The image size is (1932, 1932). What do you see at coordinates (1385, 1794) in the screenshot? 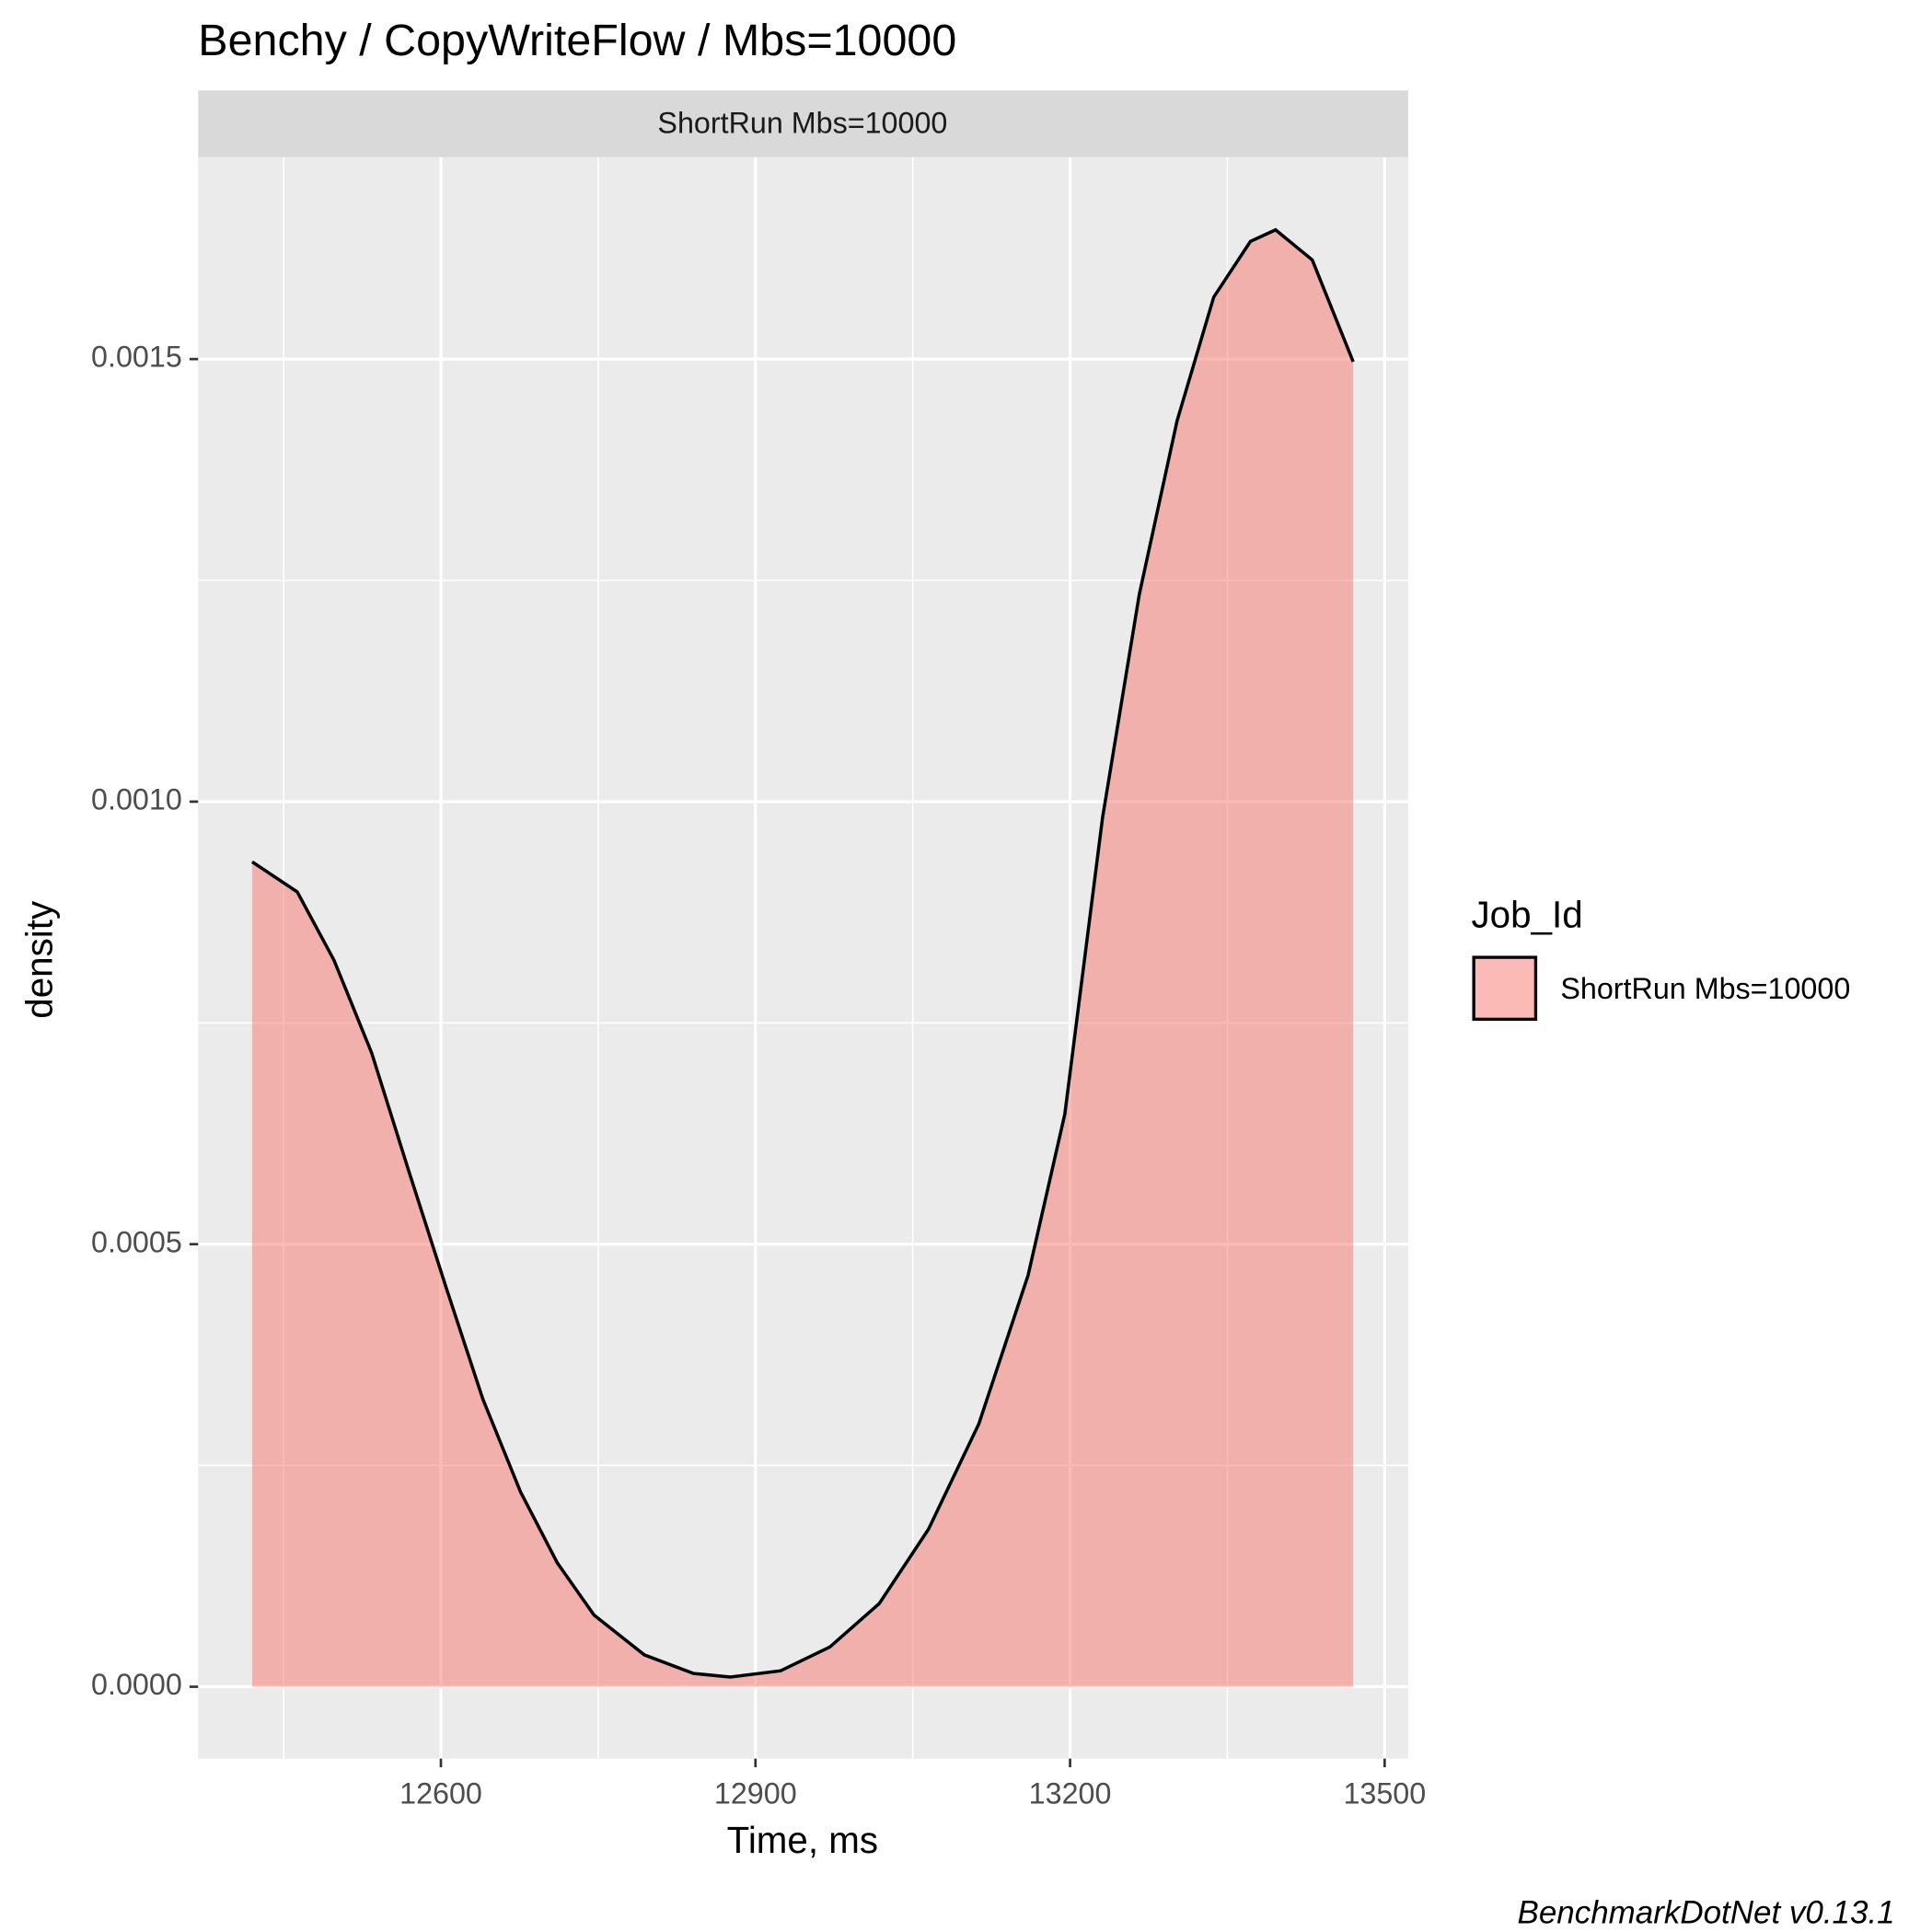
I see `x-tick-label: 13500` at bounding box center [1385, 1794].